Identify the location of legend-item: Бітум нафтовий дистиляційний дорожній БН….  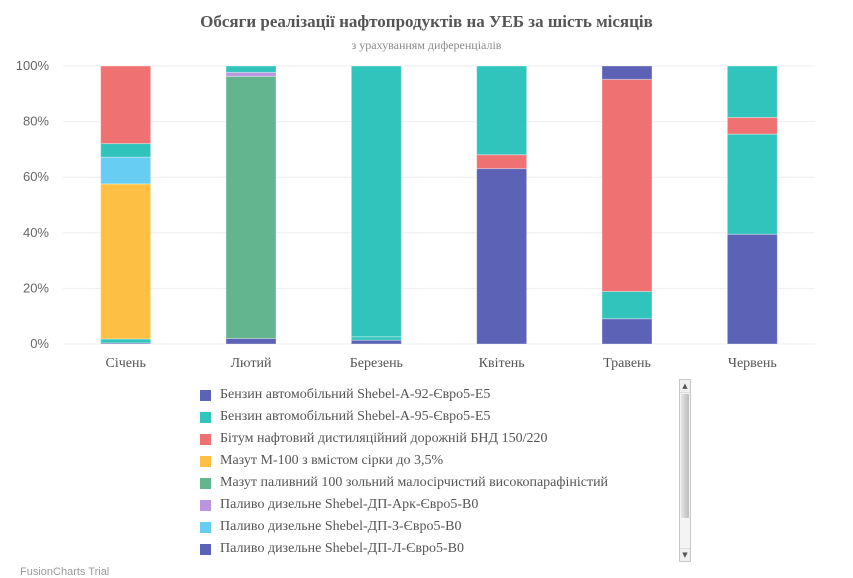
(373, 439).